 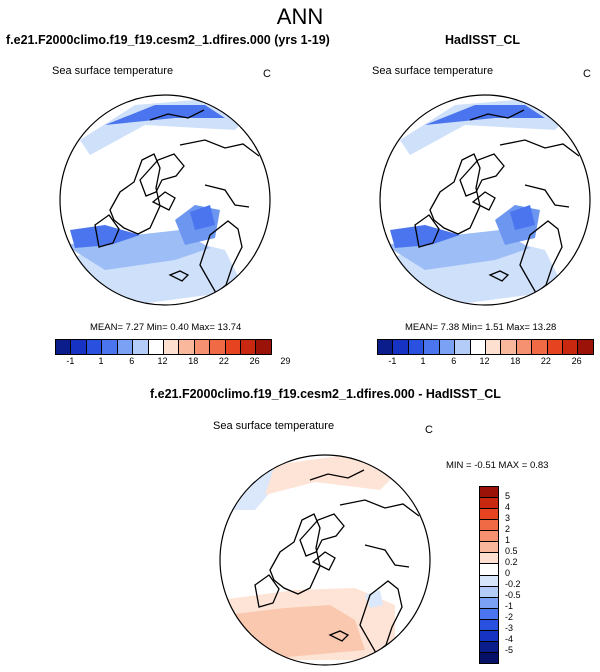 I want to click on colorbar-tick-label: 4, so click(x=508, y=507).